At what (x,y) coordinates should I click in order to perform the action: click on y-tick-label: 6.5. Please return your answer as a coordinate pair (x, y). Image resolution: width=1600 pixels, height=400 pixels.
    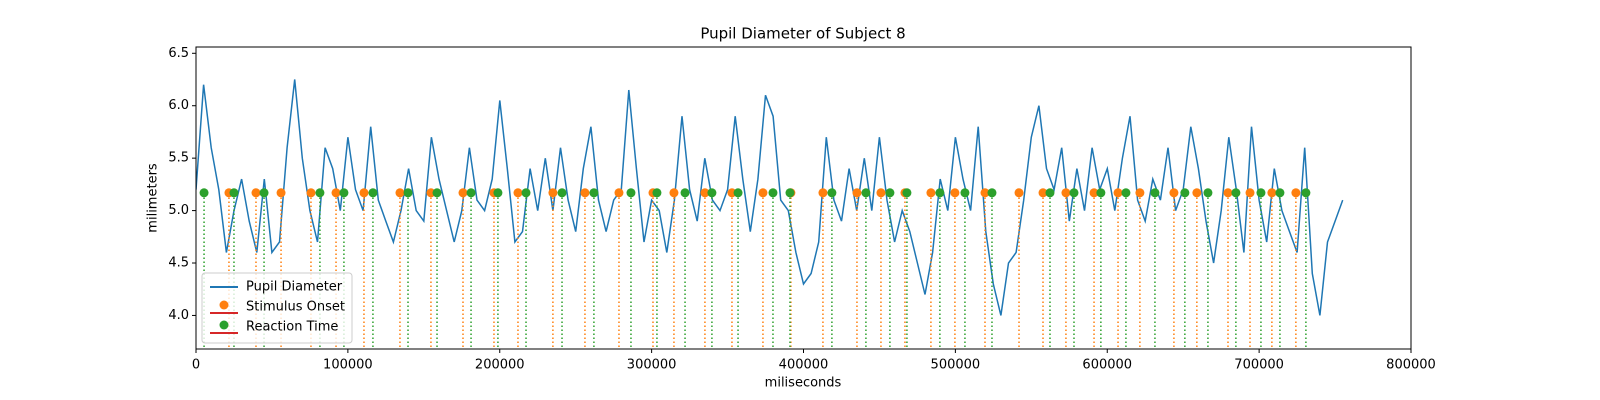
    Looking at the image, I should click on (178, 53).